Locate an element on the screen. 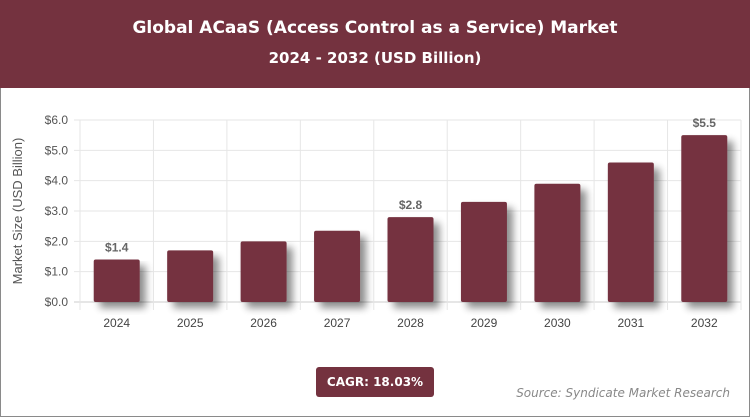  cagr-badge: CAGR: 18.03% is located at coordinates (375, 382).